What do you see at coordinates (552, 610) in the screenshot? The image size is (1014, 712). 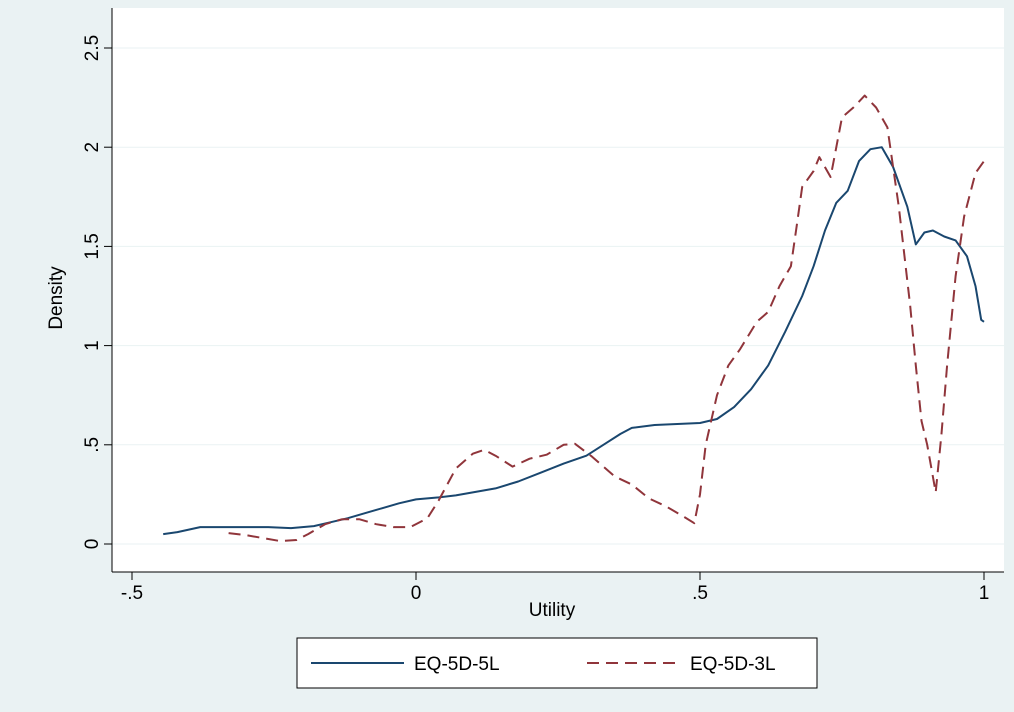 I see `x-axis-title: Utility` at bounding box center [552, 610].